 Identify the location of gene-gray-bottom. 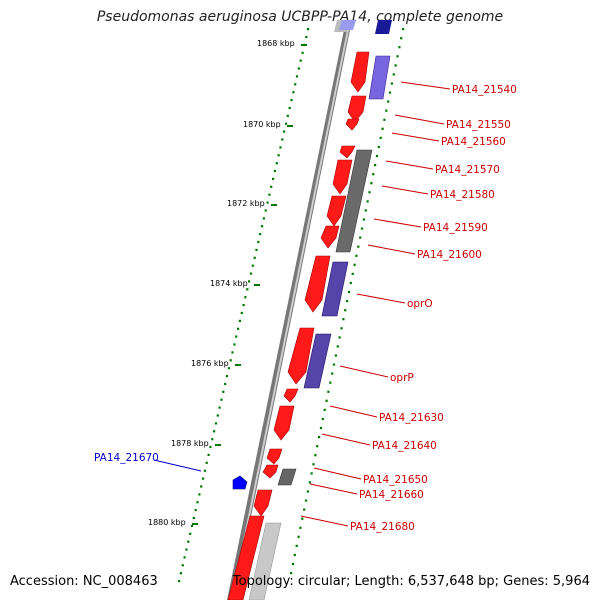
(265, 561).